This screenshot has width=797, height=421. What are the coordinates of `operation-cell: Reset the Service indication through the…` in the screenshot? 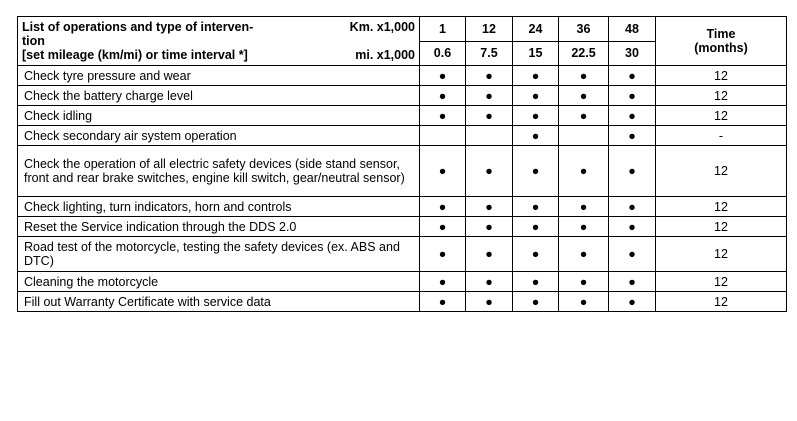 It's located at (218, 226).